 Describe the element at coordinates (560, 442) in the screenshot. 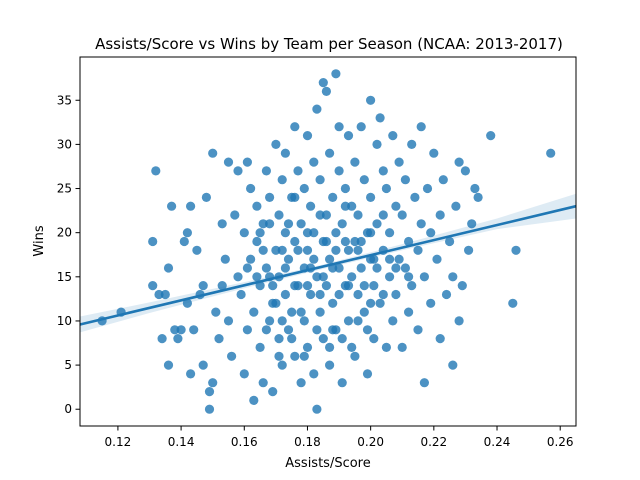

I see `x-tick-label: 0.26` at that location.